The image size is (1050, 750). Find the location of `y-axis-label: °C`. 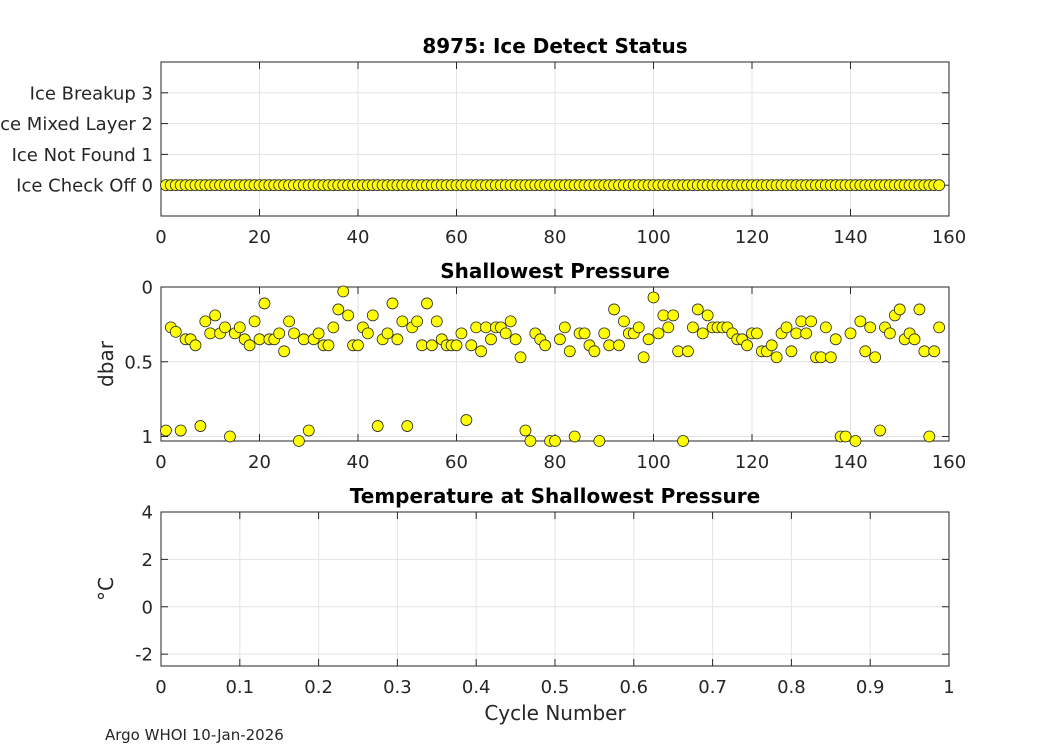

y-axis-label: °C is located at coordinates (106, 589).